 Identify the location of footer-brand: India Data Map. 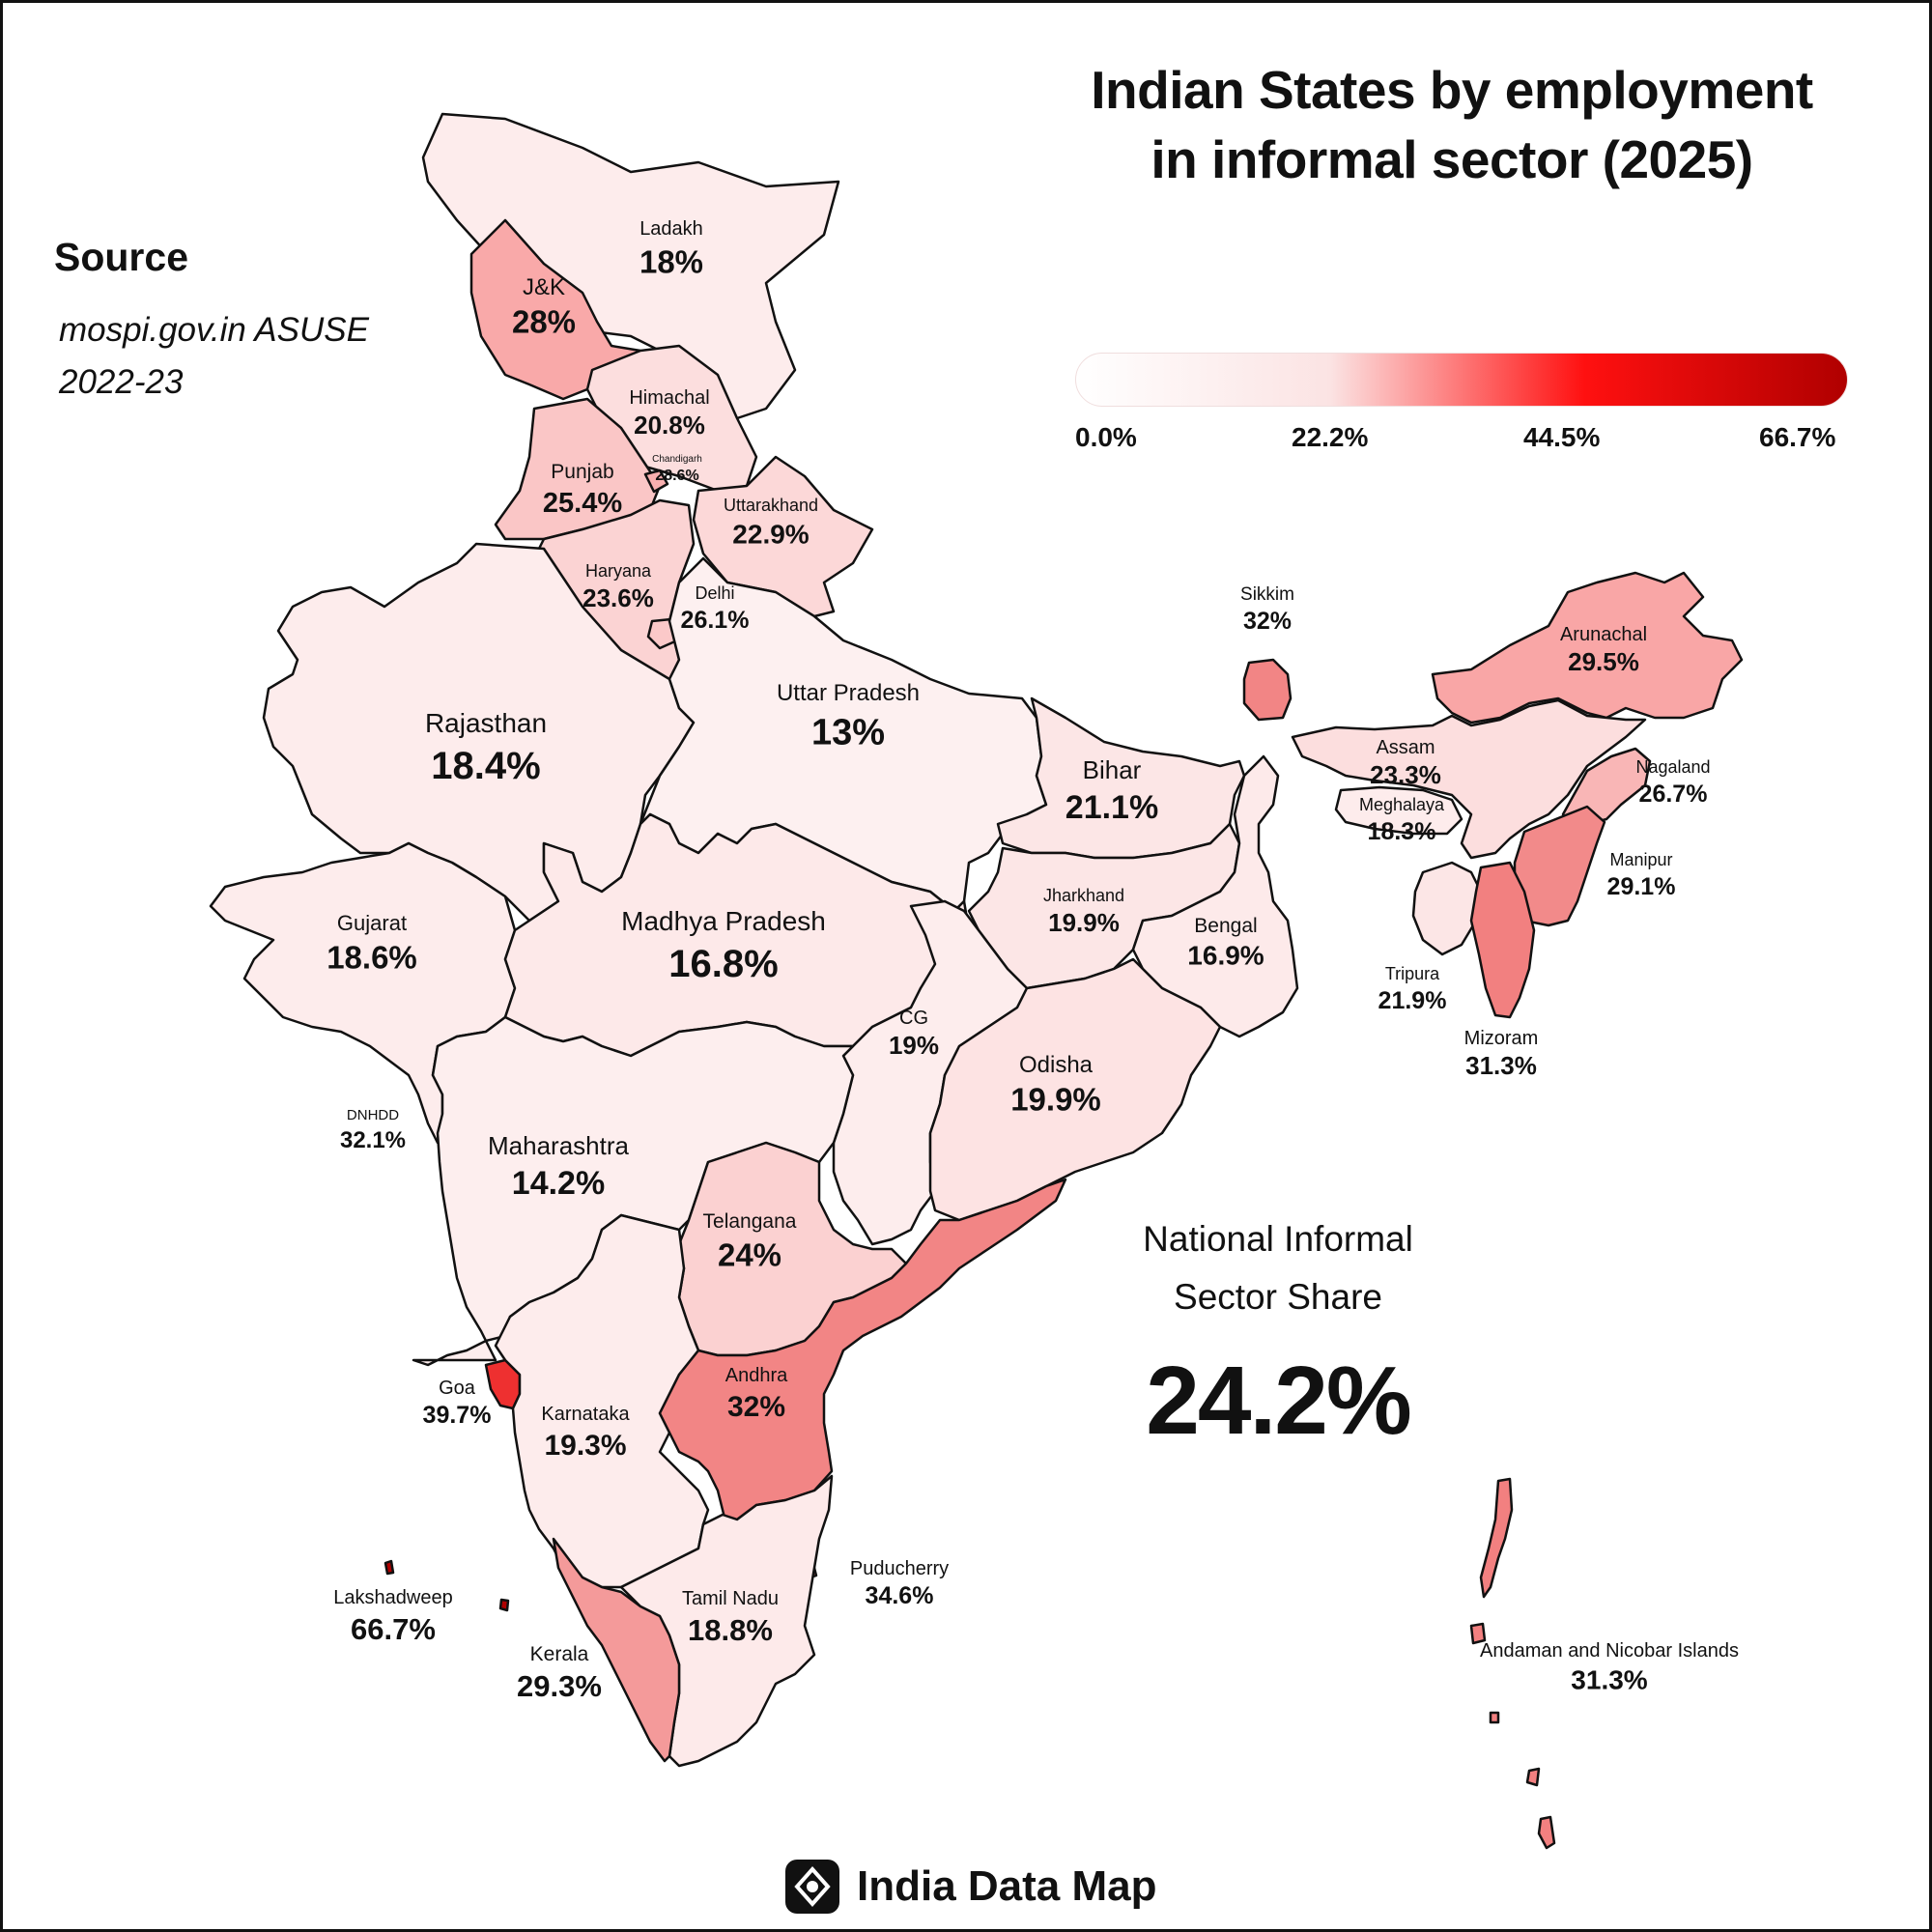
(971, 1887).